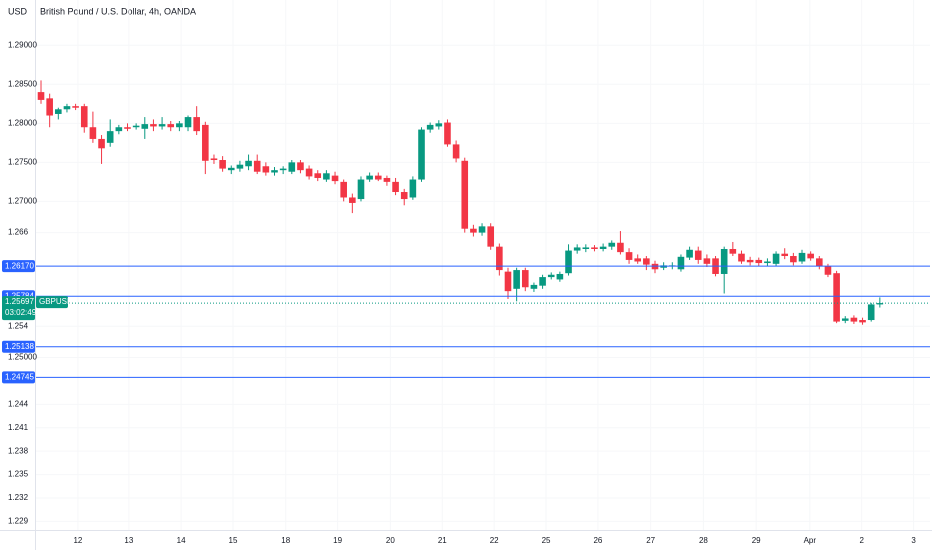 The width and height of the screenshot is (932, 550). Describe the element at coordinates (18, 474) in the screenshot. I see `y-tick-label: 1.235` at that location.